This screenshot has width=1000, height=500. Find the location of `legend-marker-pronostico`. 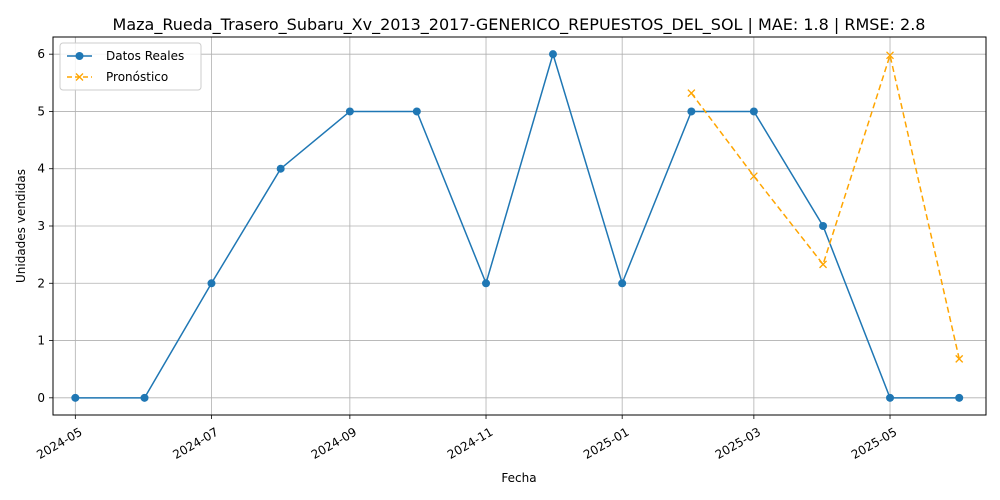

legend-marker-pronostico is located at coordinates (79, 77).